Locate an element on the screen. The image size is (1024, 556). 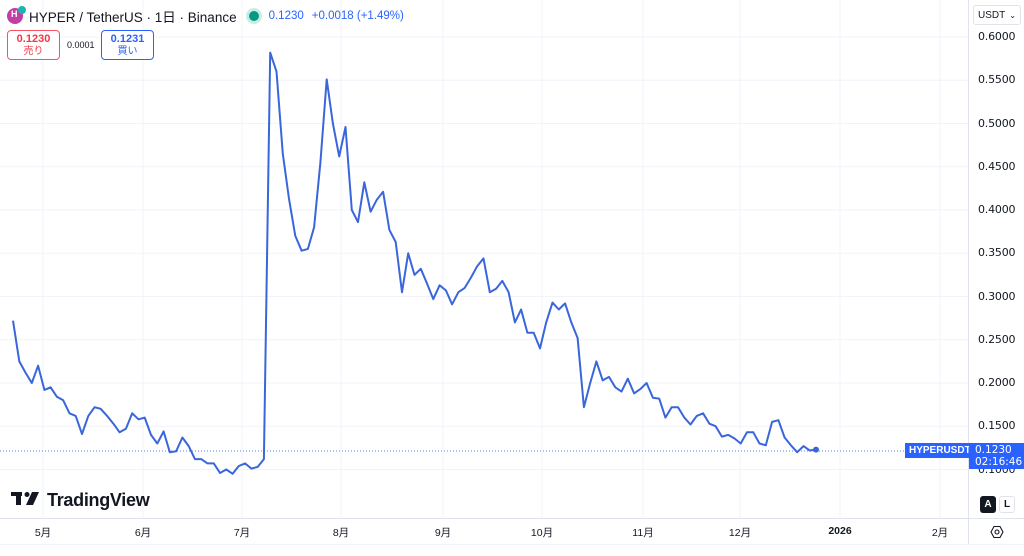
last-price-dot is located at coordinates (816, 449).